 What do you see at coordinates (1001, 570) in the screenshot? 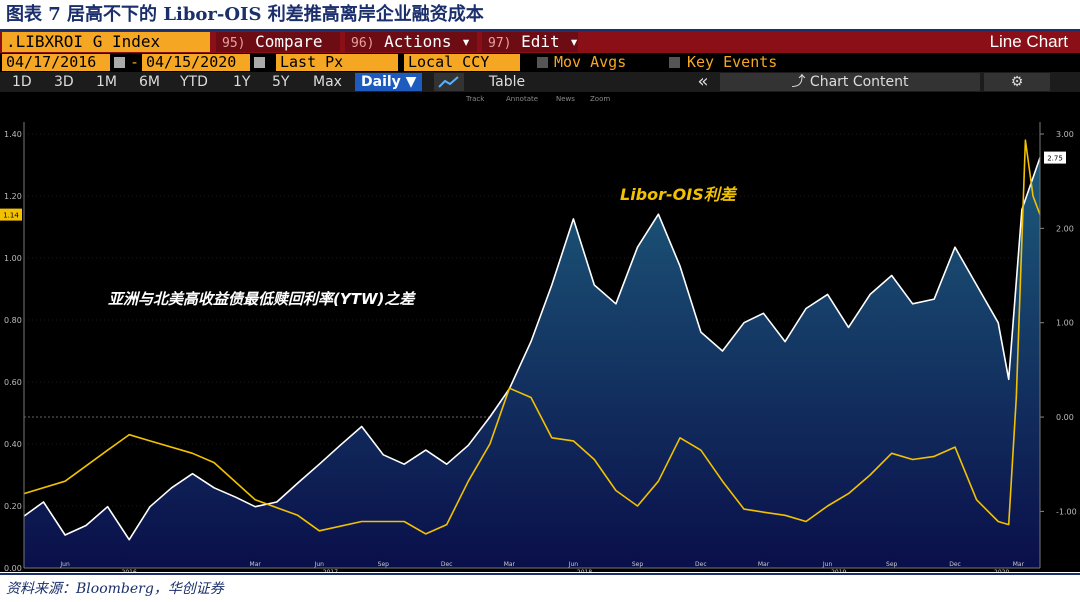
I see `x-year-label: 2020` at bounding box center [1001, 570].